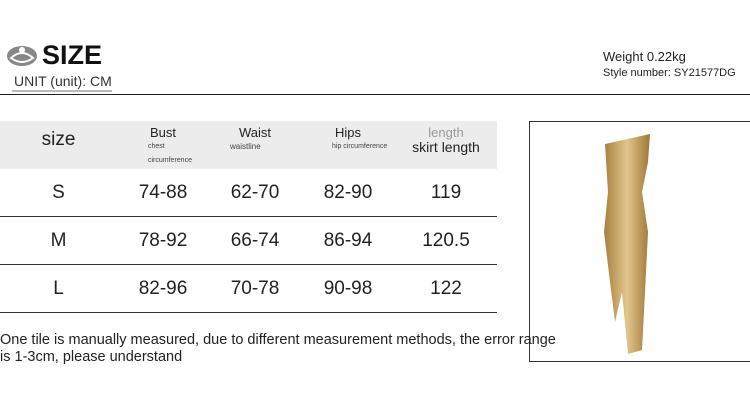  Describe the element at coordinates (248, 288) in the screenshot. I see `table-row: L 82-96 70-78 90-98 122` at that location.